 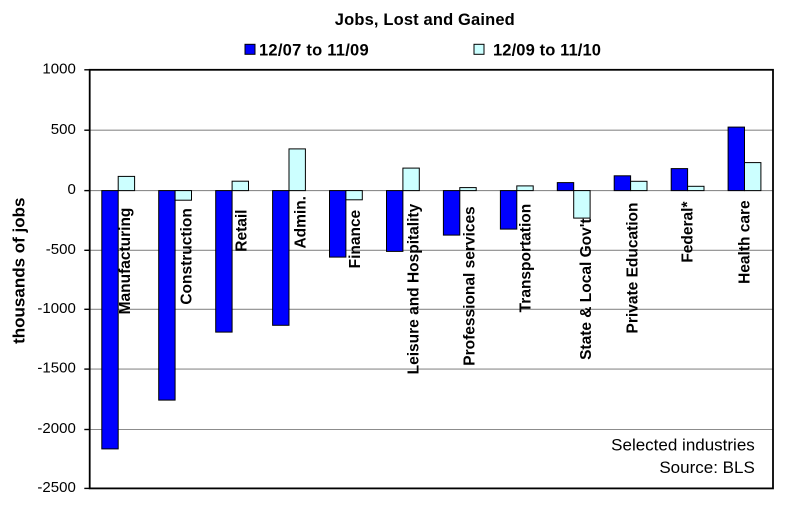 I want to click on svg-text: Retail, so click(x=241, y=230).